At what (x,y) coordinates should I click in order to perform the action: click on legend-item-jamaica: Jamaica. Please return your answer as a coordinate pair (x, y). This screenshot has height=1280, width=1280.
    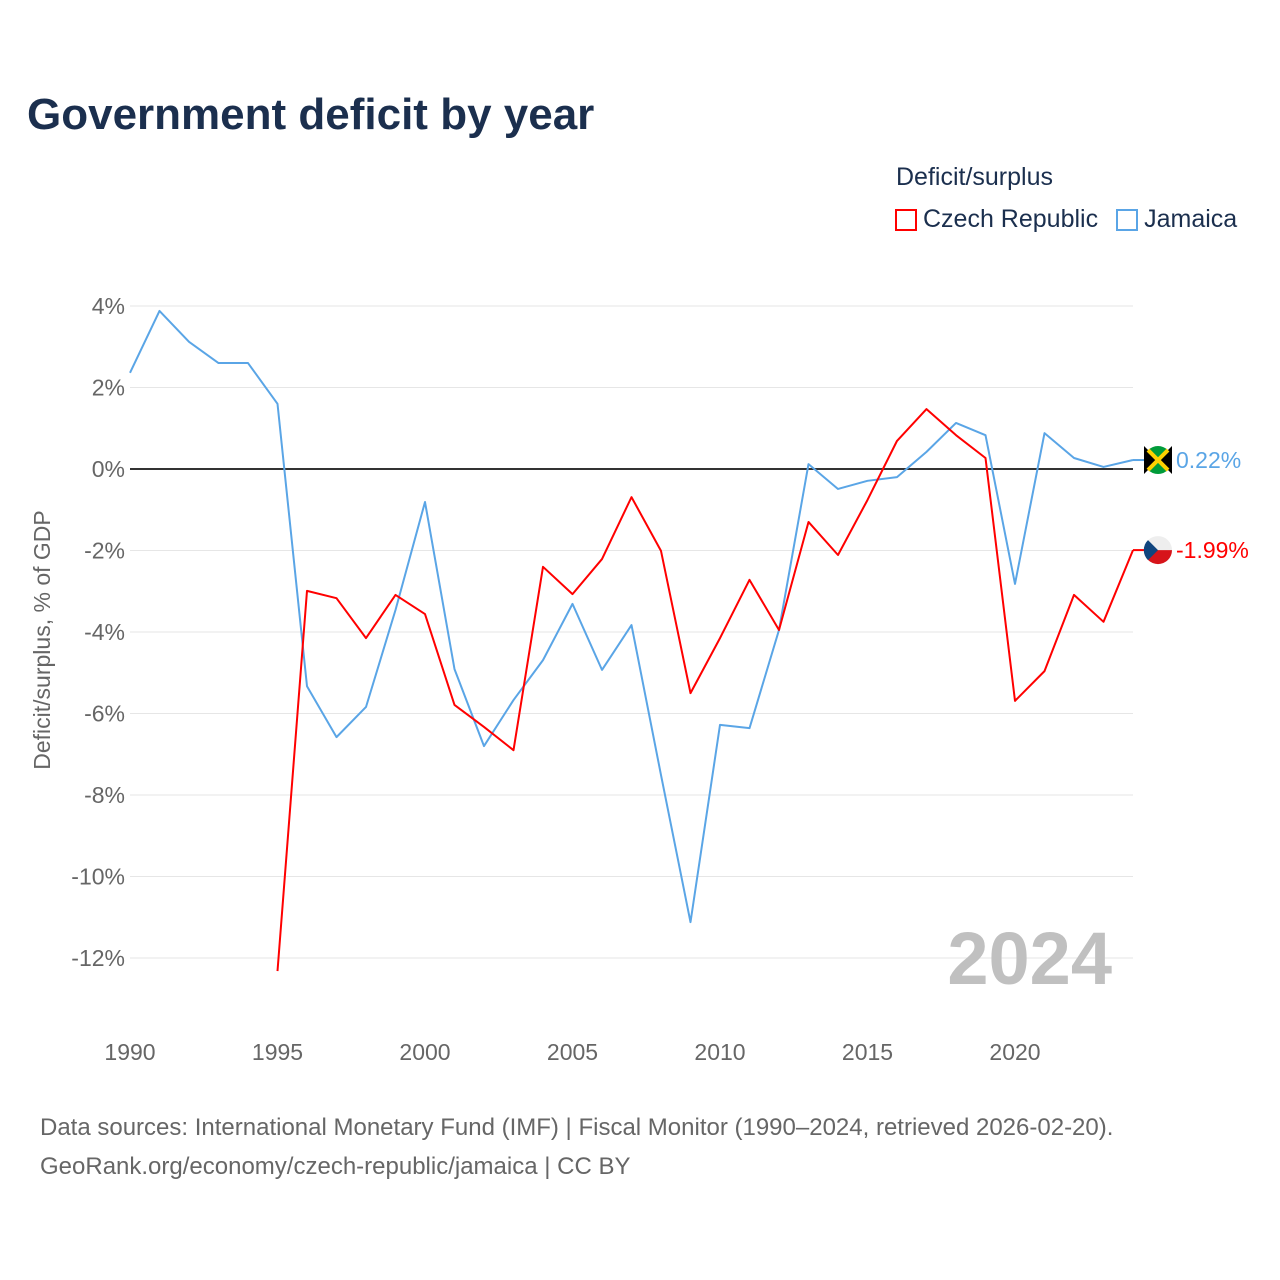
    Looking at the image, I should click on (1176, 219).